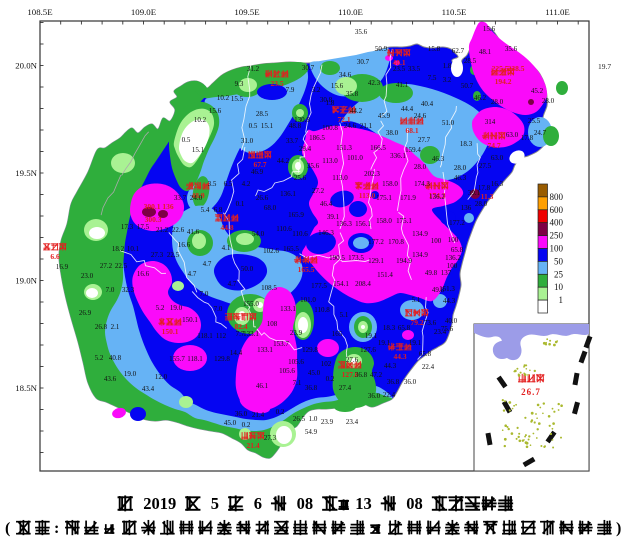 The width and height of the screenshot is (627, 546). What do you see at coordinates (251, 304) in the screenshot?
I see `svg-text: 155.0` at bounding box center [251, 304].